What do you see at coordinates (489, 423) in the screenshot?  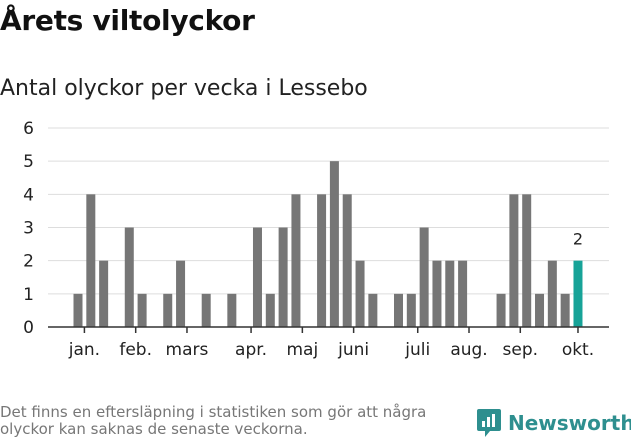 I see `newsworthy-logo-icon` at bounding box center [489, 423].